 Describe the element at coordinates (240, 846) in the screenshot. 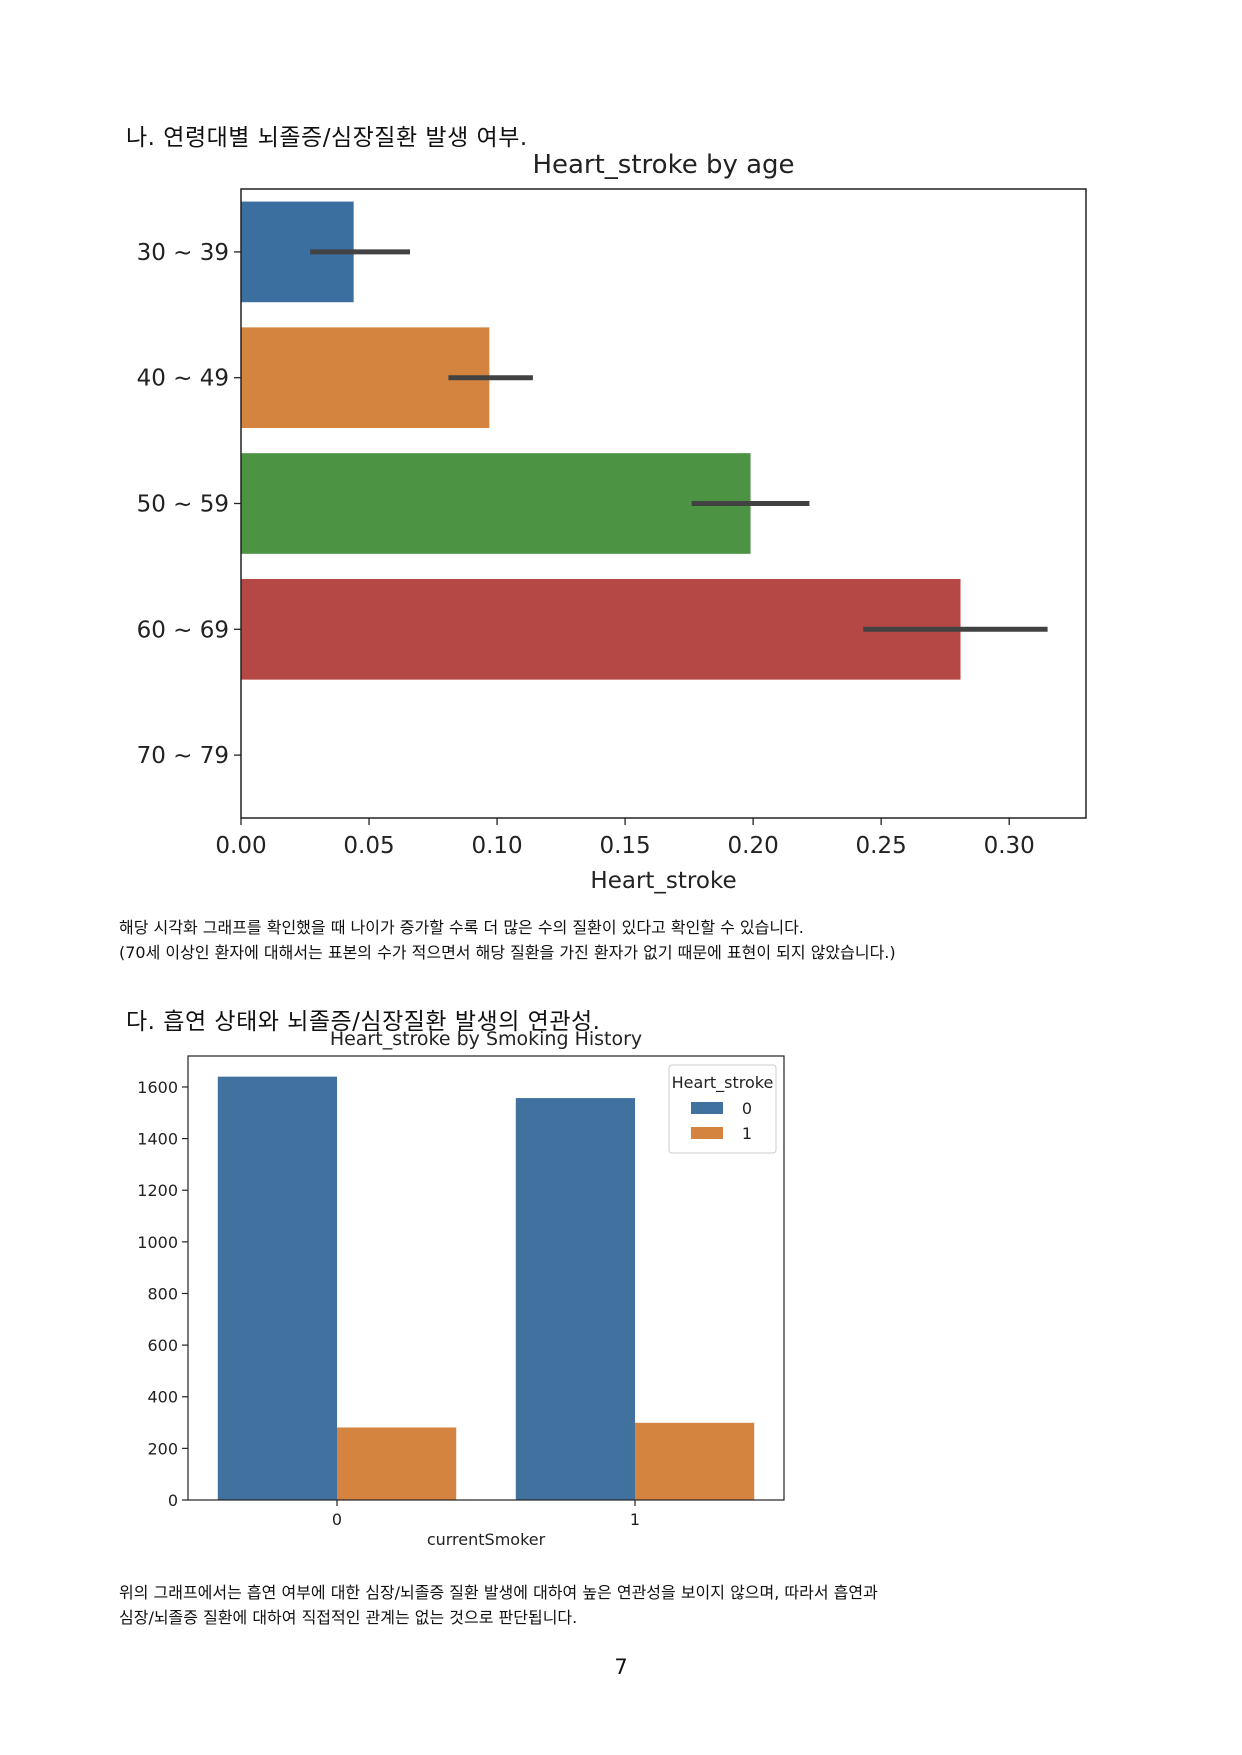

I see `age-xtick-label-0: 0.00` at that location.